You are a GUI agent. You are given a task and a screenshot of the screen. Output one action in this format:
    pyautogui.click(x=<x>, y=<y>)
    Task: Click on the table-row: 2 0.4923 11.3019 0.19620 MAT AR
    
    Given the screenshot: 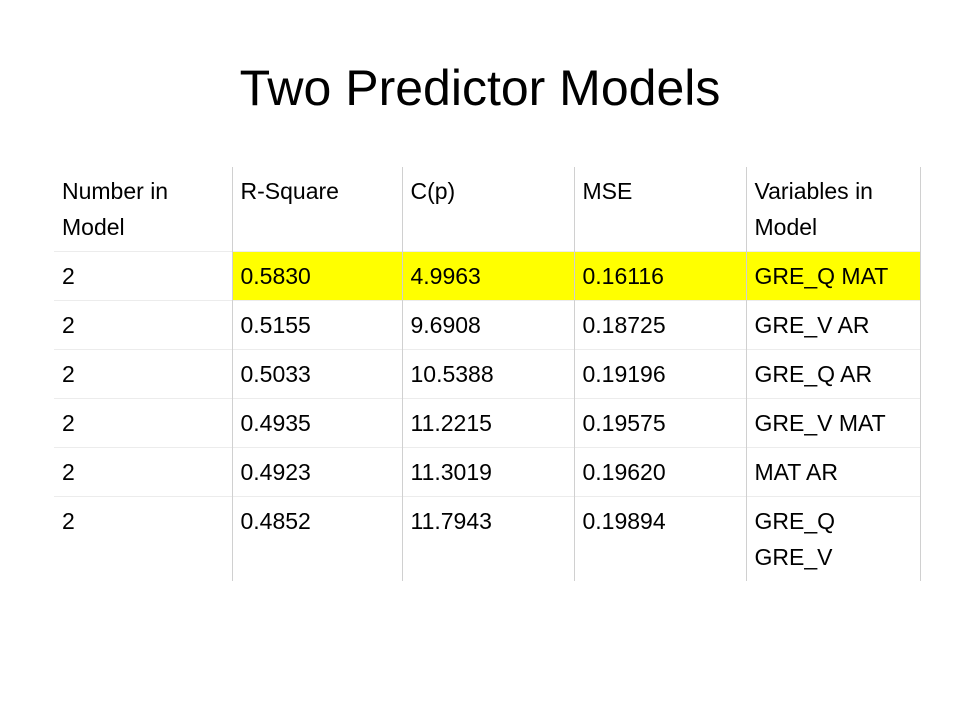 What is the action you would take?
    pyautogui.click(x=487, y=472)
    